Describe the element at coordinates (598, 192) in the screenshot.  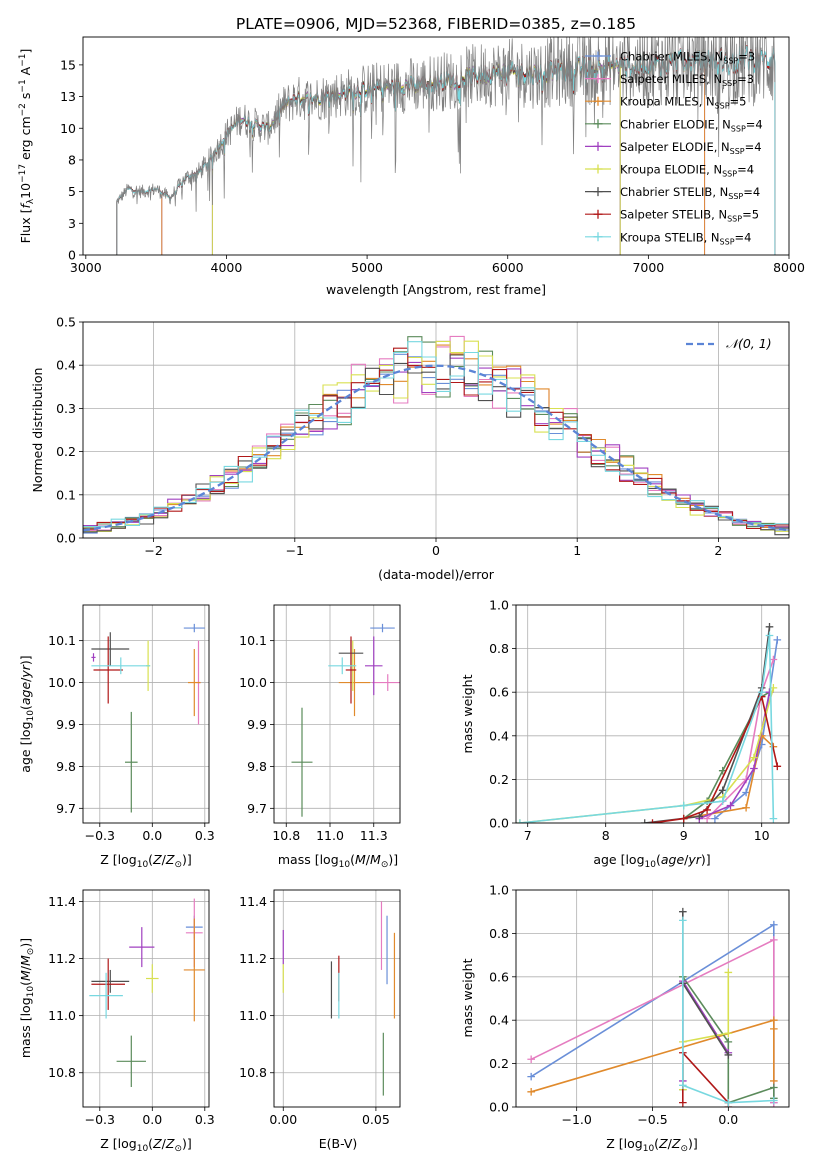
I see `legend-marker-chabrier-stelib` at that location.